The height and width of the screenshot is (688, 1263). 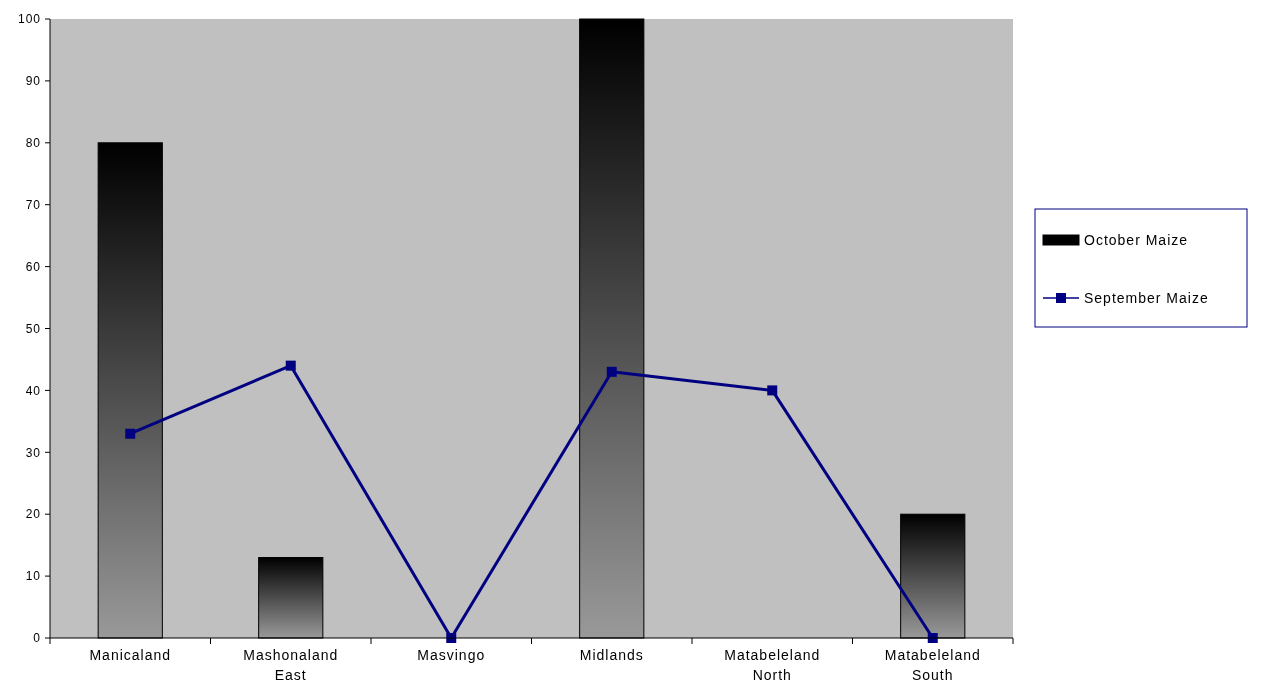 I want to click on legend-label: September Maize, so click(x=1146, y=297).